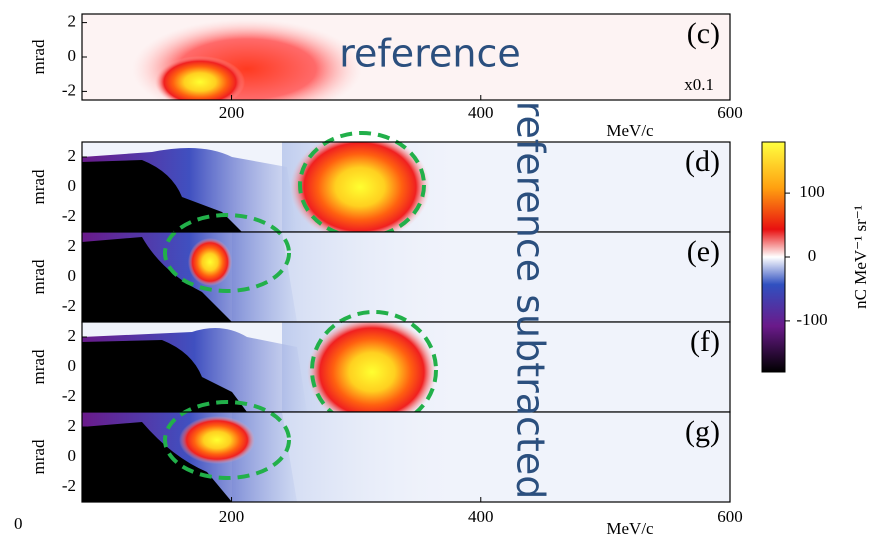  Describe the element at coordinates (773, 257) in the screenshot. I see `colorbar` at that location.